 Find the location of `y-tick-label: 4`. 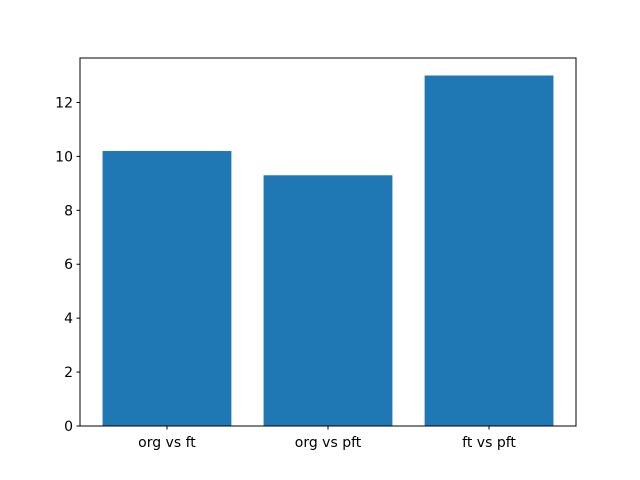

y-tick-label: 4 is located at coordinates (68, 319).